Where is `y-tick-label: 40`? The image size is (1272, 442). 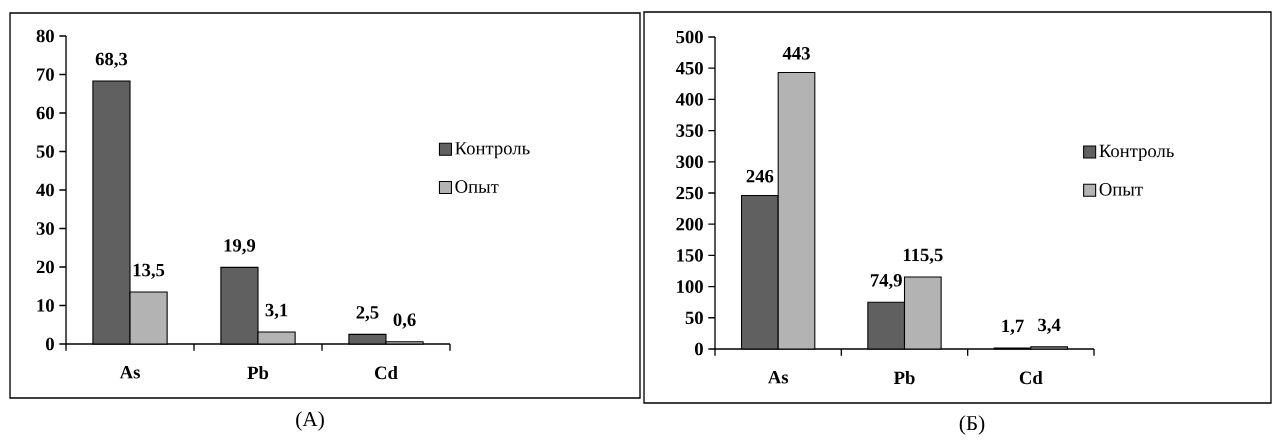
y-tick-label: 40 is located at coordinates (45, 190).